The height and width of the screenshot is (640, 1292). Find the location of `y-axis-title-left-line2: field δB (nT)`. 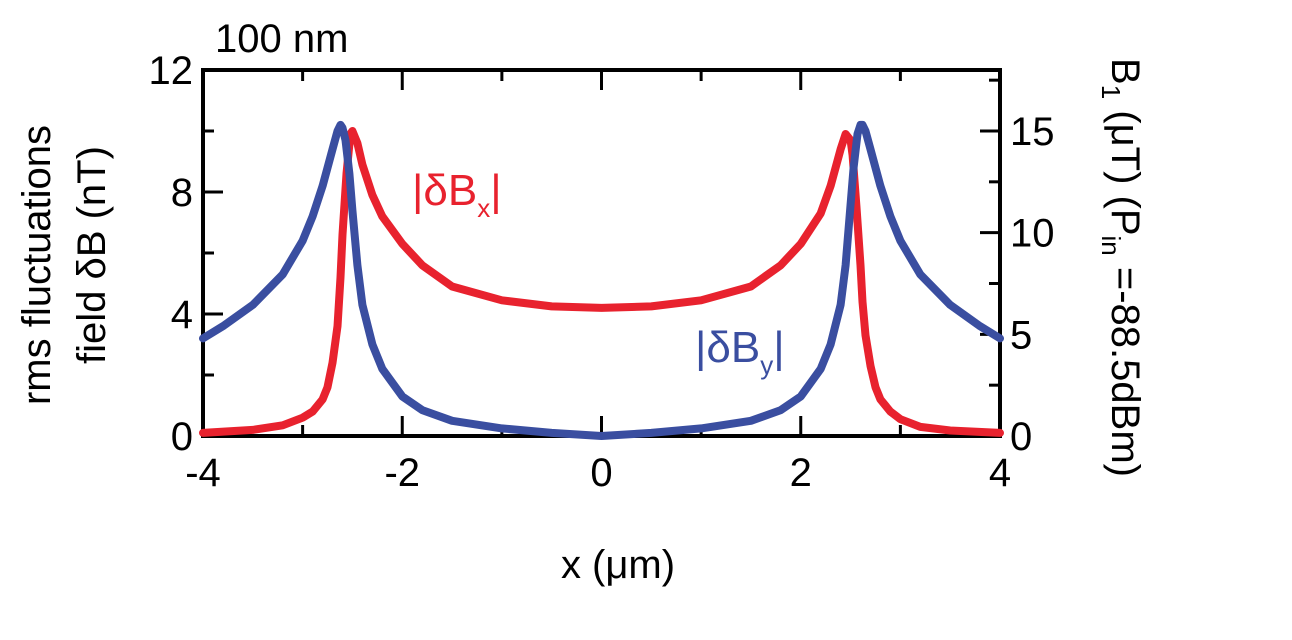

y-axis-title-left-line2: field δB (nT) is located at coordinates (92, 255).